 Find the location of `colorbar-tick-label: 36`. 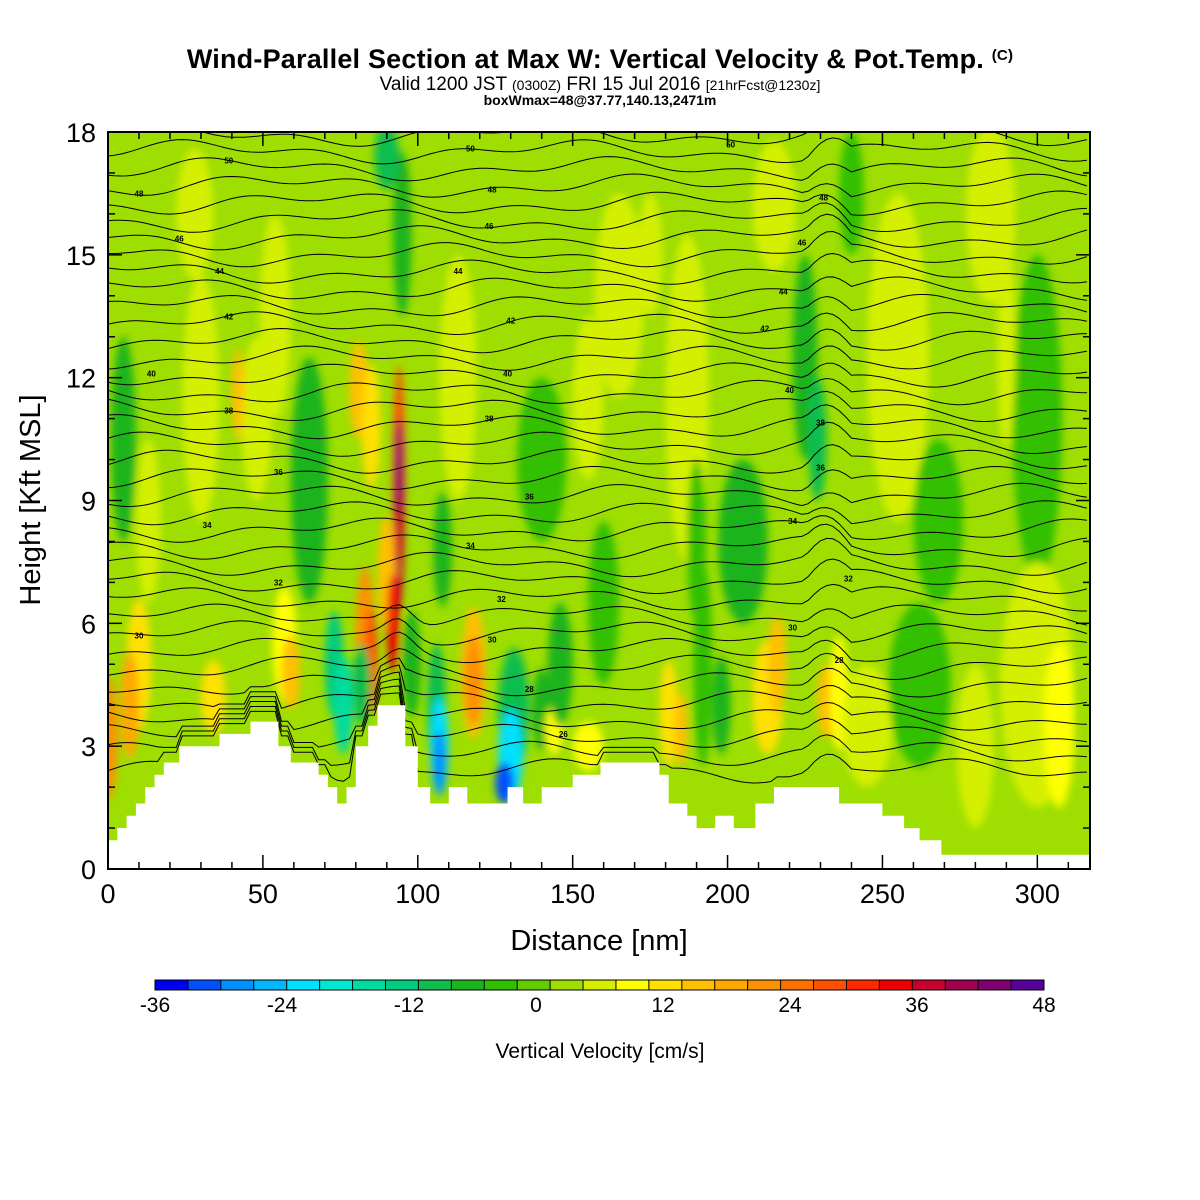

colorbar-tick-label: 36 is located at coordinates (916, 1005).